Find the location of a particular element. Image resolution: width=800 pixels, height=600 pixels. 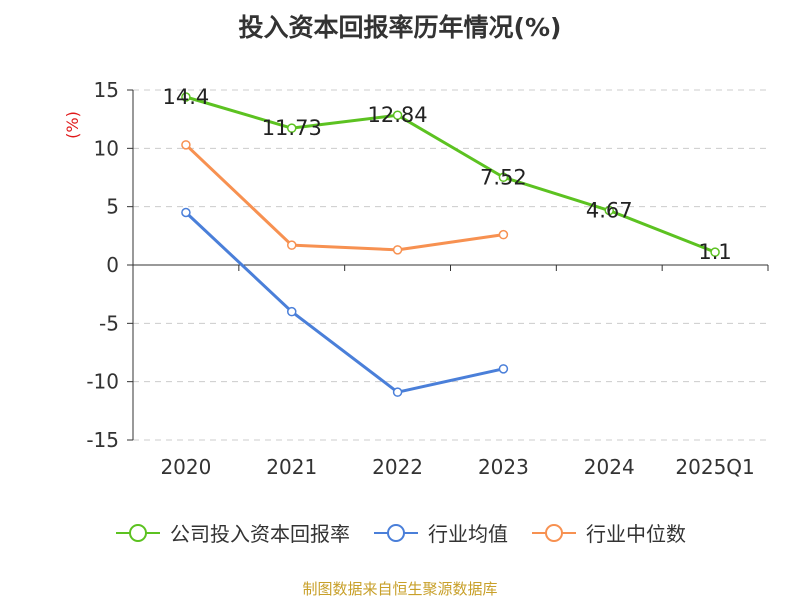

x-tick-label: 2024 is located at coordinates (609, 467).